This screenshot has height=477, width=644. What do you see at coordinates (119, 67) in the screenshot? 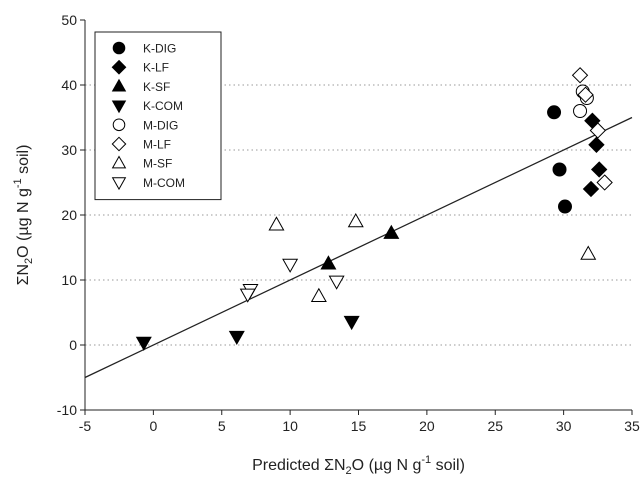
I see `legend-marker-k-lf` at bounding box center [119, 67].